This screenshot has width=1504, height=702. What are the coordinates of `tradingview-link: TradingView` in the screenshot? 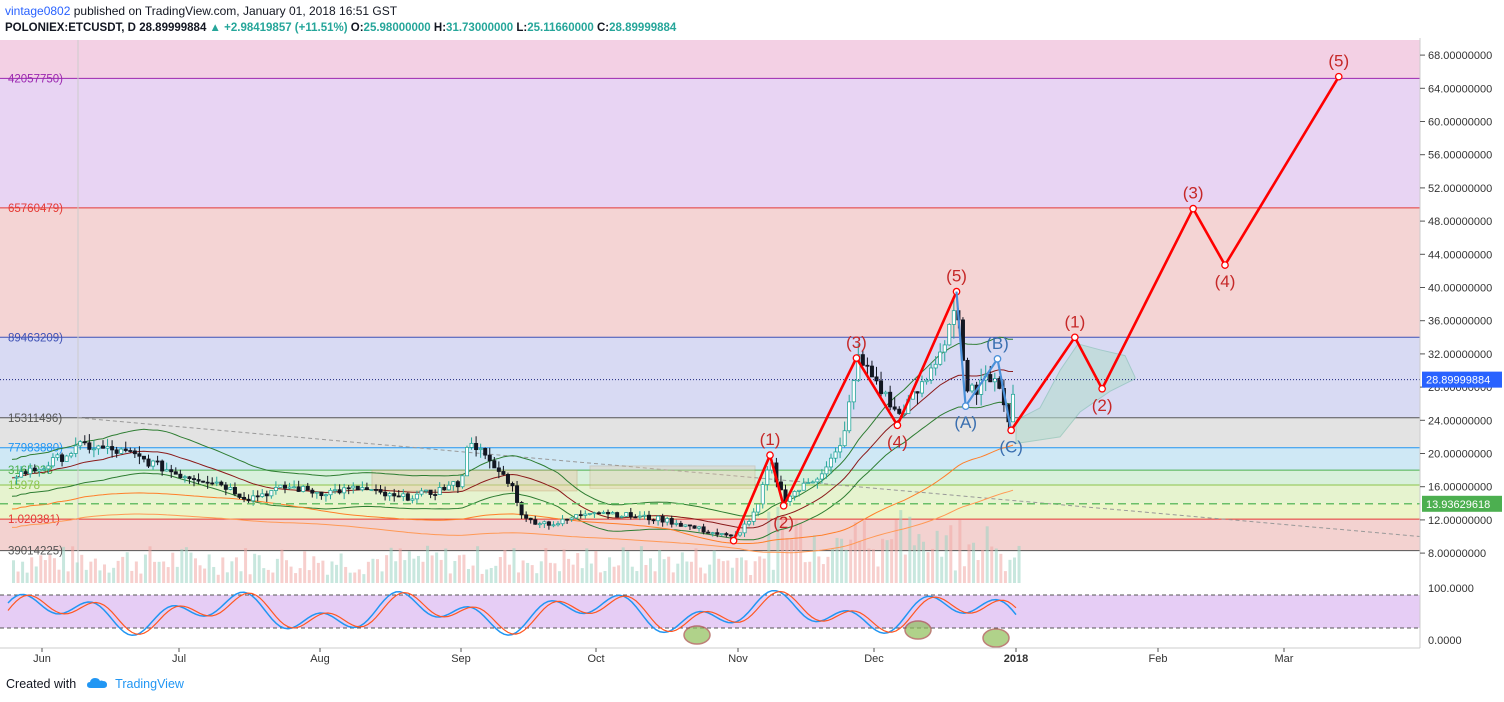 It's located at (149, 684).